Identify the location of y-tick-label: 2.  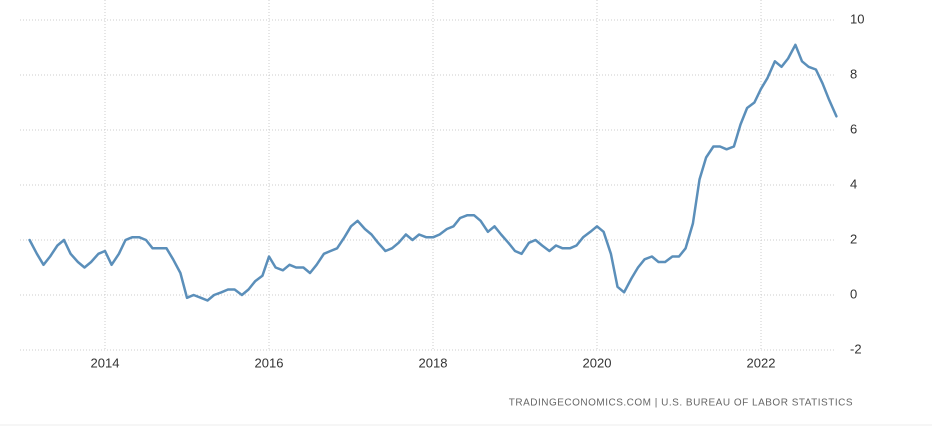
(853, 238).